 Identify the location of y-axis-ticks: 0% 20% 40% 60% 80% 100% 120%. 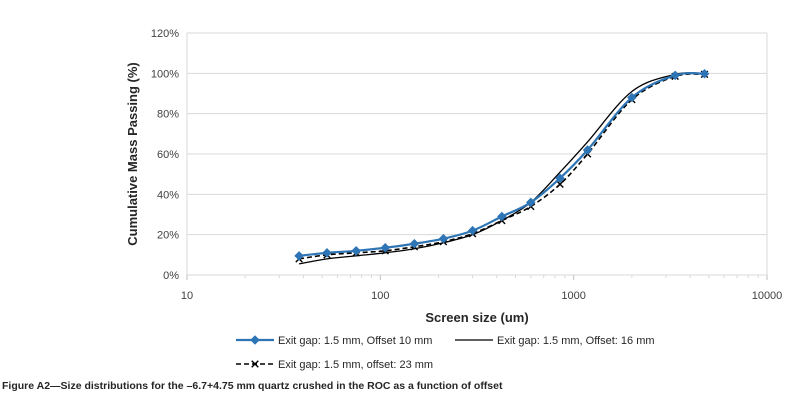
(165, 155).